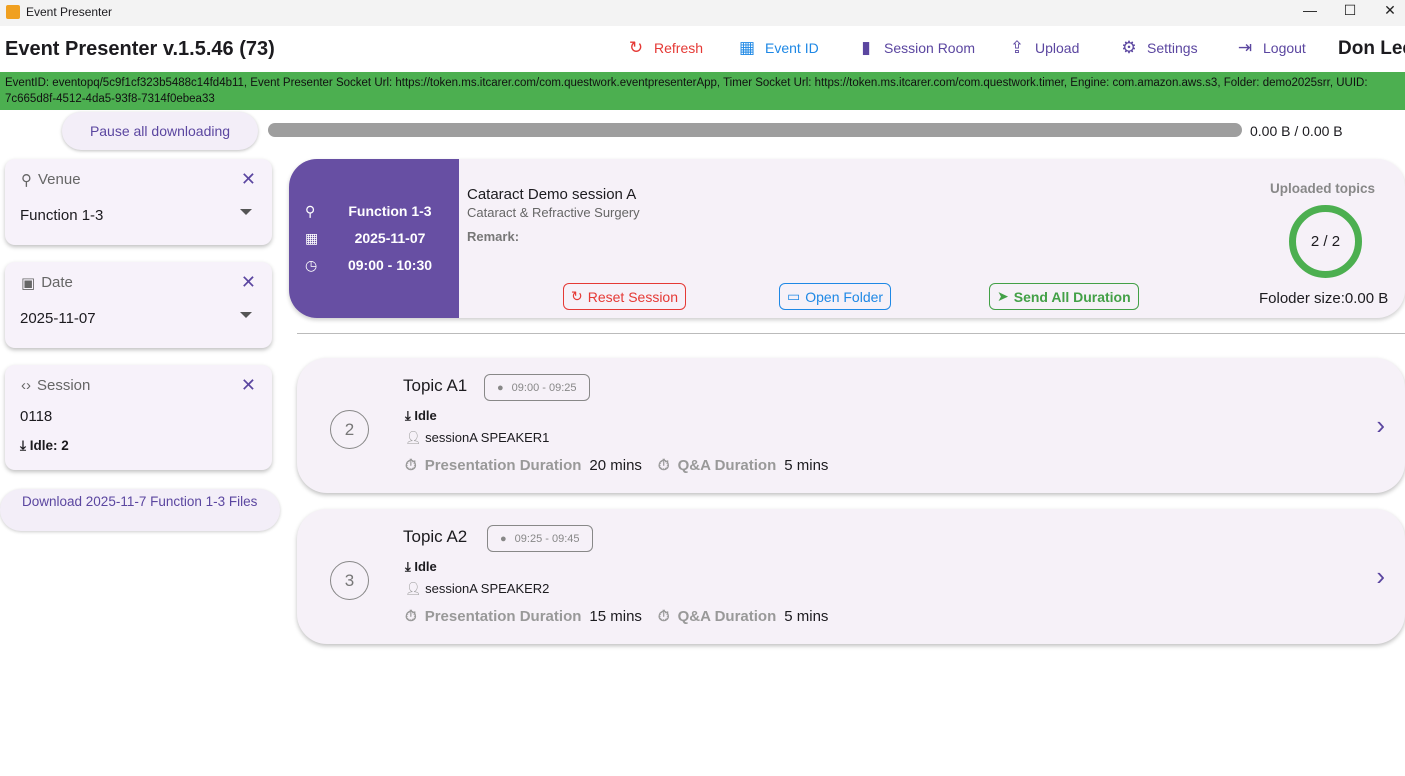  Describe the element at coordinates (493, 236) in the screenshot. I see `remark-label: Remark:` at that location.